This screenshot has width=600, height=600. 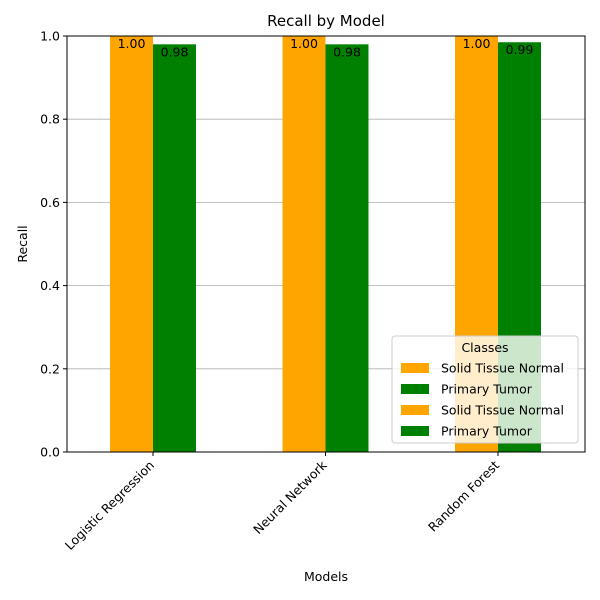 What do you see at coordinates (484, 347) in the screenshot?
I see `legend-title: Classes` at bounding box center [484, 347].